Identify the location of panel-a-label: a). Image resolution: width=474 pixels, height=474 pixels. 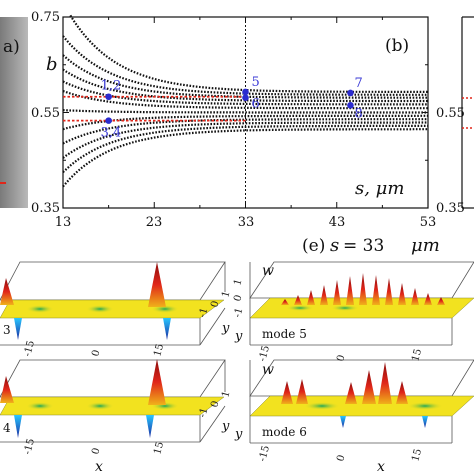
(11, 47).